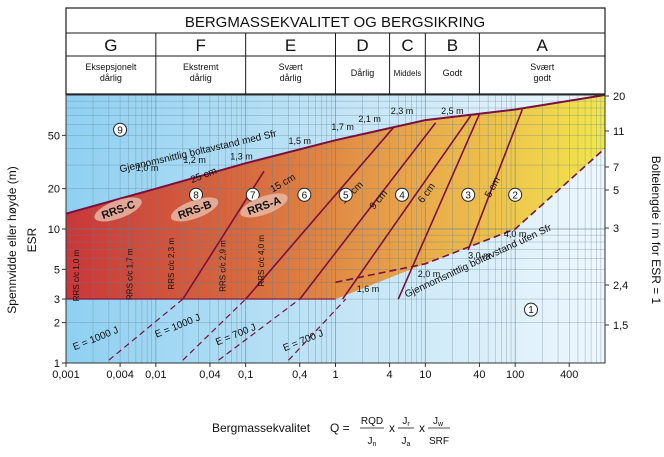 The width and height of the screenshot is (664, 457). I want to click on right-tick-label: 20, so click(619, 97).